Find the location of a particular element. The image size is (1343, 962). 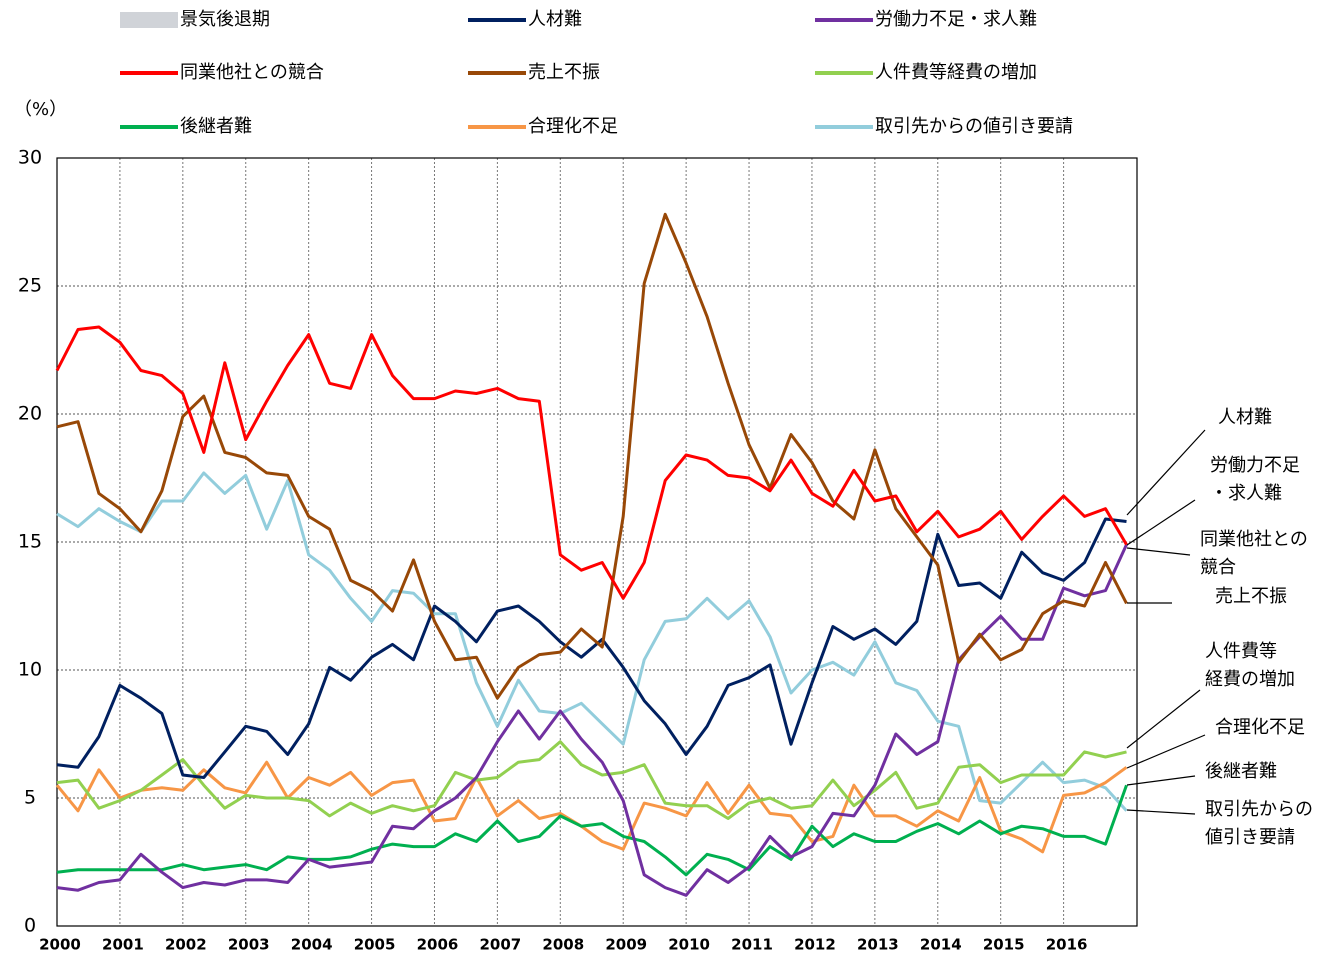

x-tick-label: 2006 is located at coordinates (438, 945).